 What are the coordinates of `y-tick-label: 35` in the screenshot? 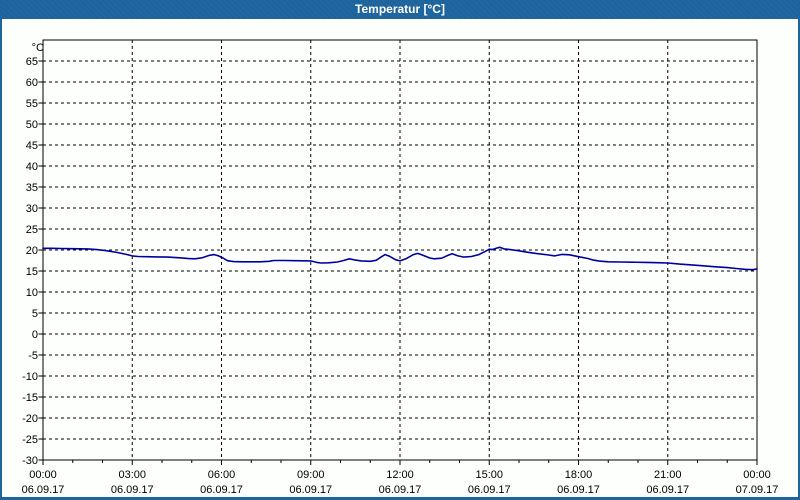 It's located at (32, 188).